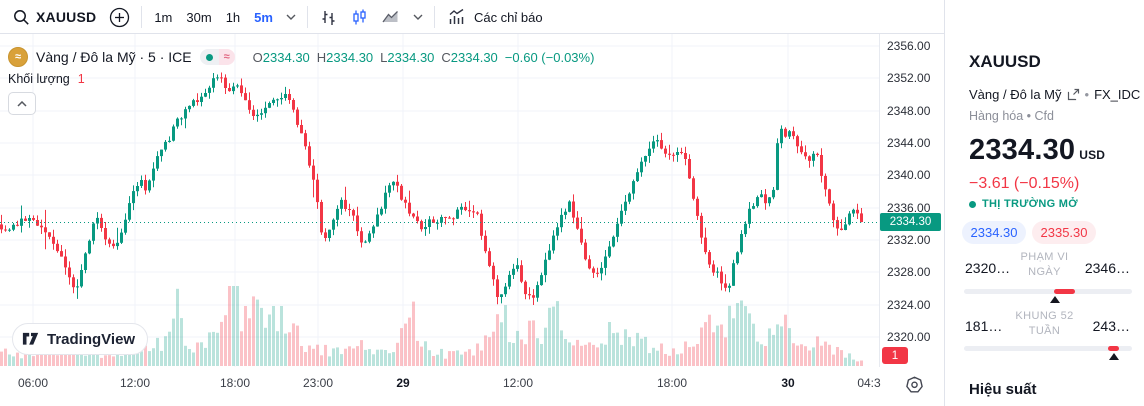 This screenshot has width=1144, height=406. What do you see at coordinates (457, 17) in the screenshot?
I see `indicators-icon` at bounding box center [457, 17].